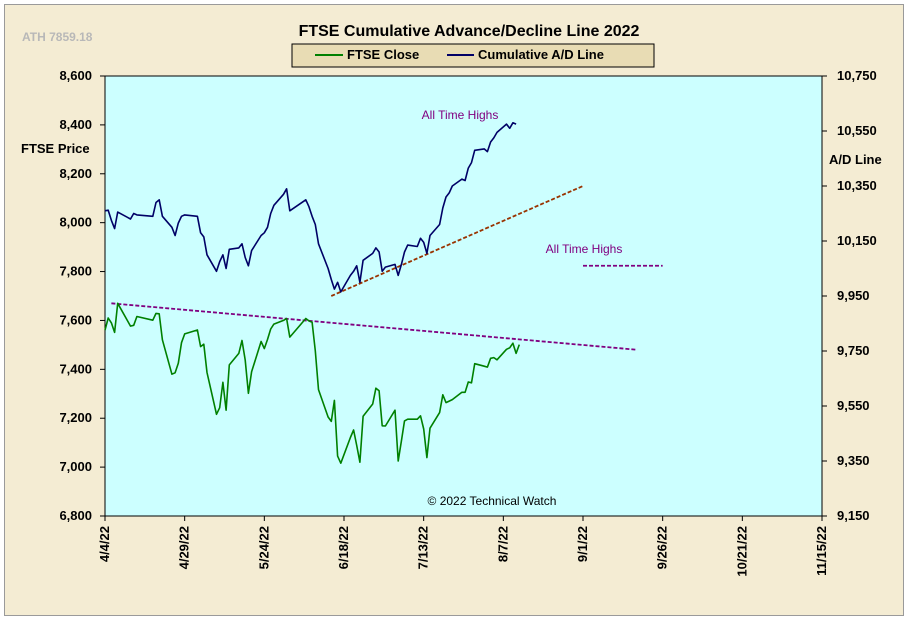  Describe the element at coordinates (75, 417) in the screenshot. I see `left-tick-label: 7,200` at that location.